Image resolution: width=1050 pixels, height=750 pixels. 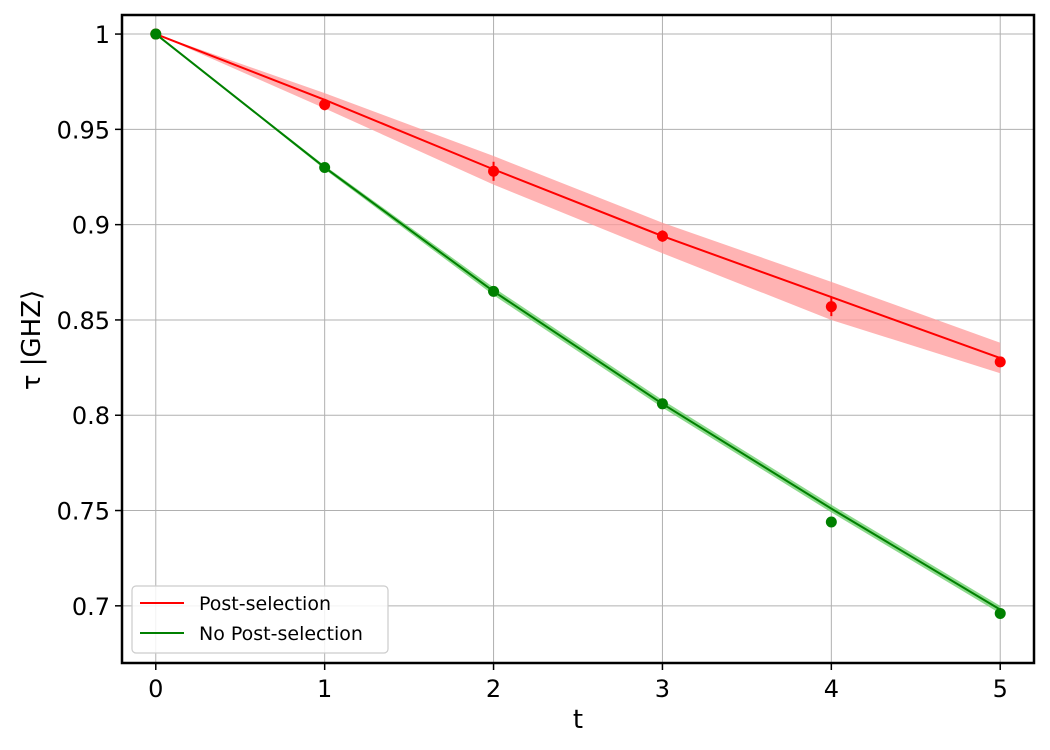 I want to click on x-axis-label: t, so click(x=578, y=720).